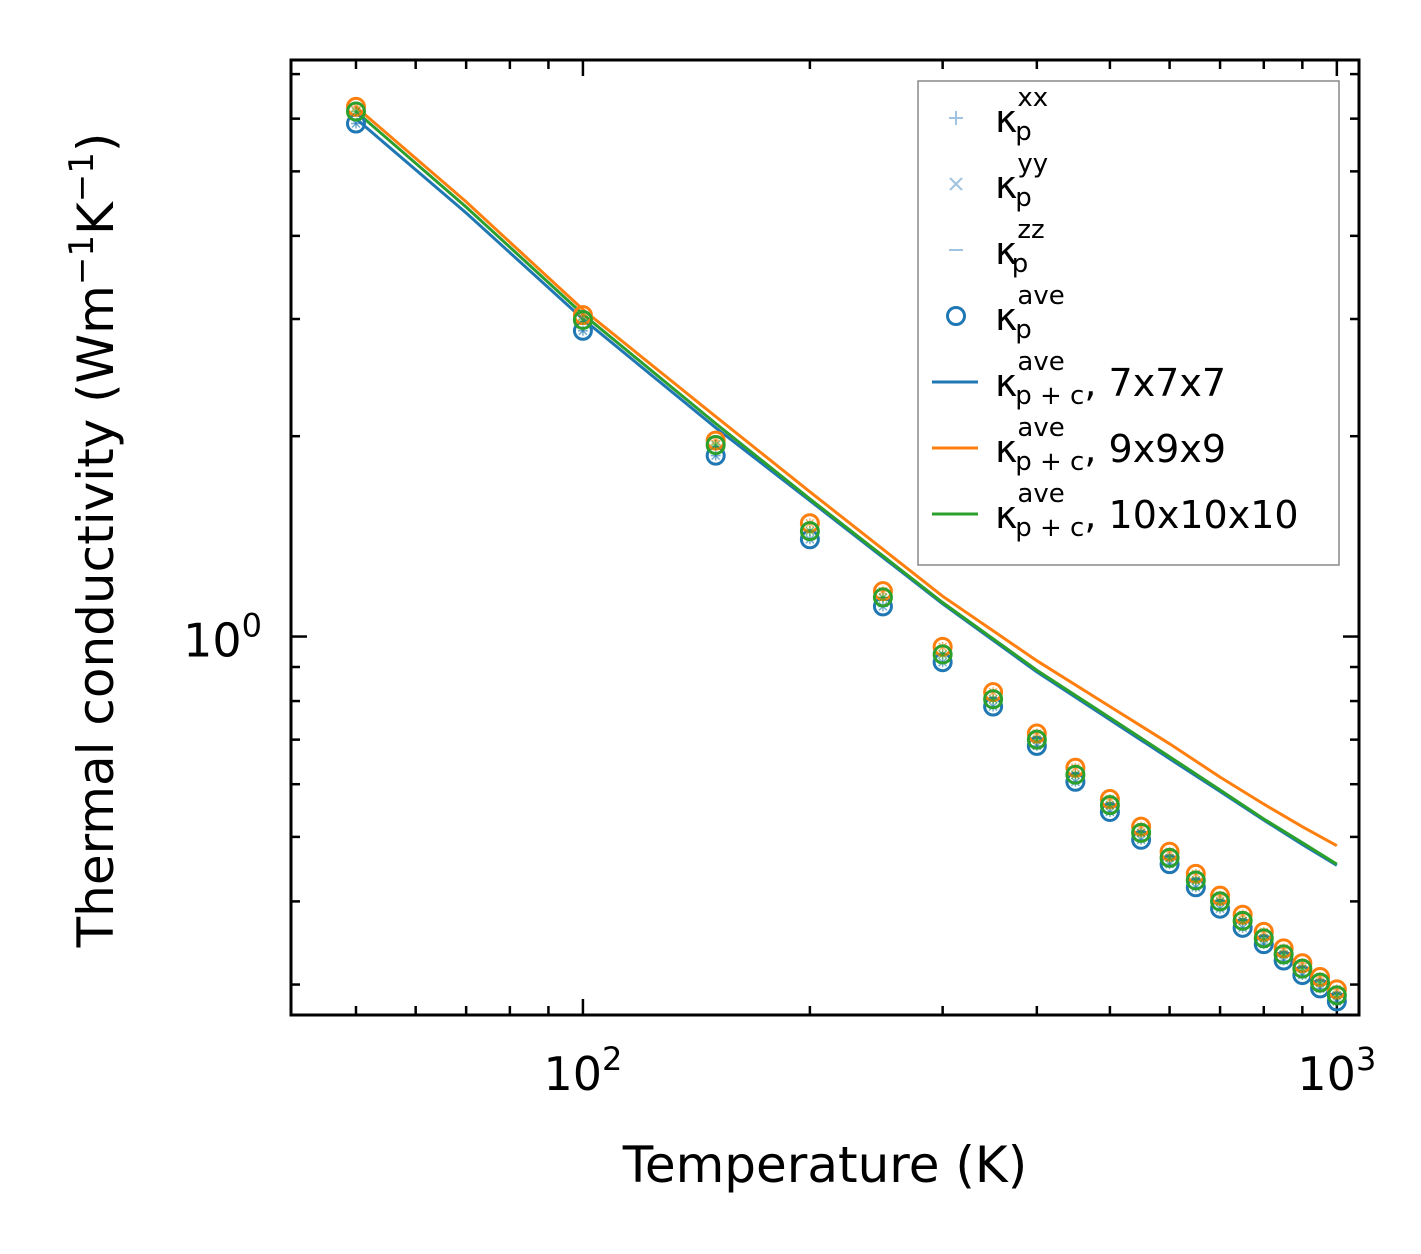  What do you see at coordinates (1032, 98) in the screenshot?
I see `legend-sup: xx` at bounding box center [1032, 98].